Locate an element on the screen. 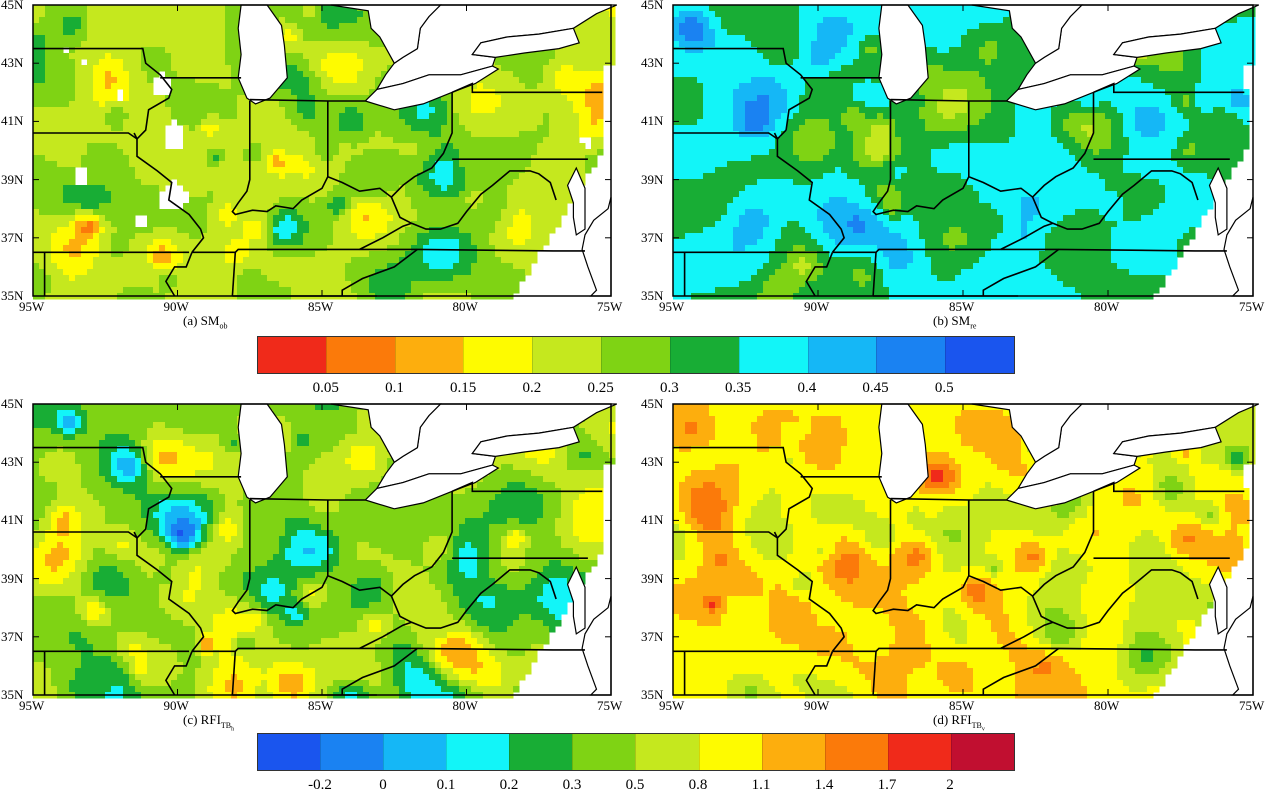 The height and width of the screenshot is (797, 1269). colorbar-label: 0.45 is located at coordinates (875, 388).